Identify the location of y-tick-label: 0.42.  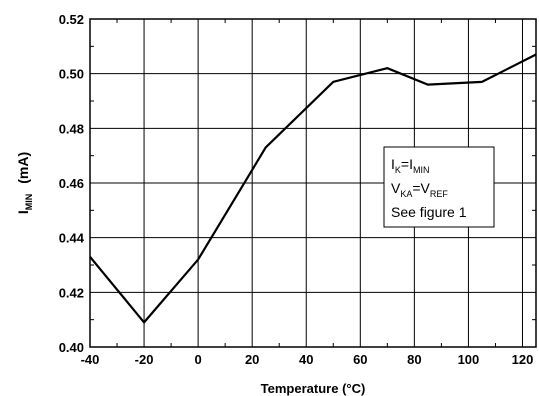
(71, 292).